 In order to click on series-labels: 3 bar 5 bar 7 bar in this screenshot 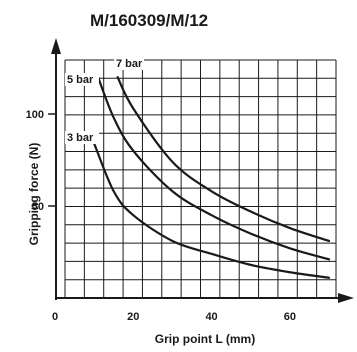, I will do `click(104, 100)`.